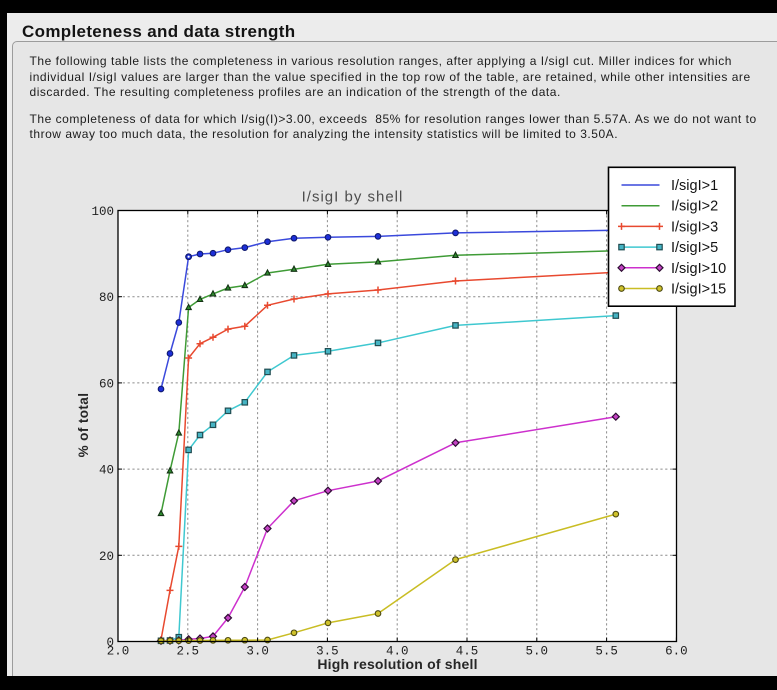 The image size is (777, 690). Describe the element at coordinates (397, 652) in the screenshot. I see `svg-text: 4.0` at that location.